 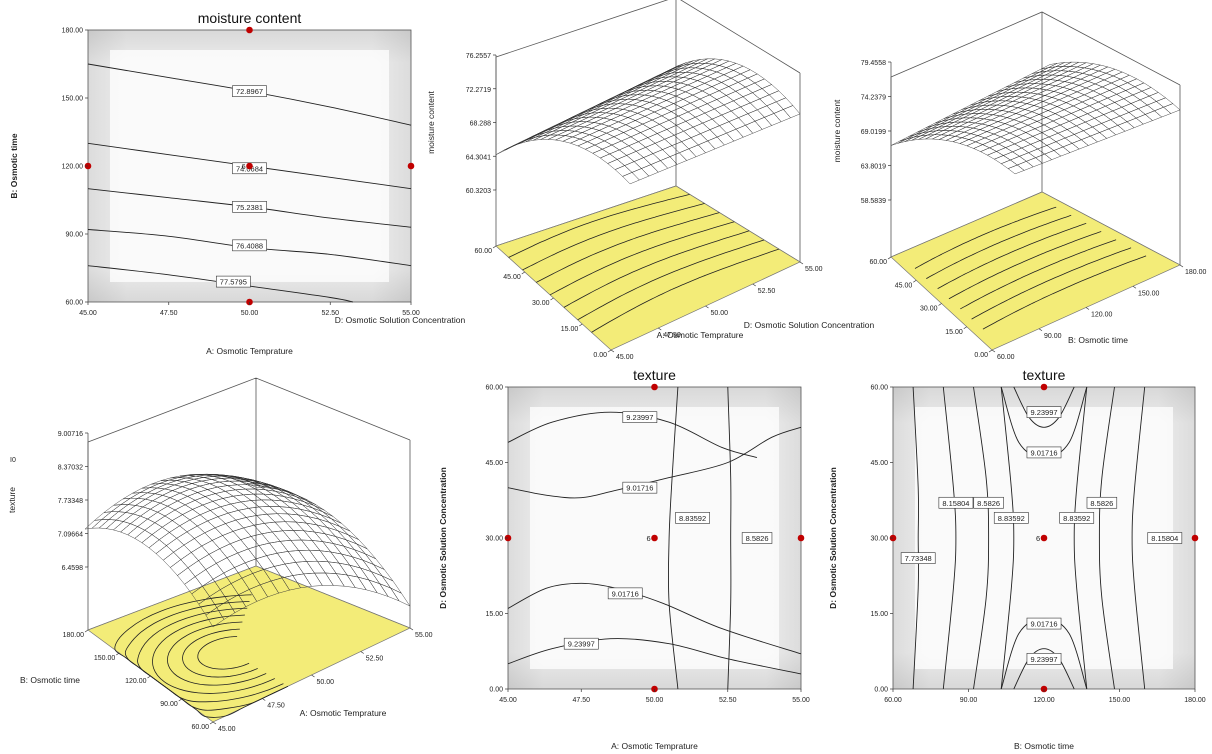 What do you see at coordinates (873, 132) in the screenshot?
I see `z-tick-label: 69.0199` at bounding box center [873, 132].